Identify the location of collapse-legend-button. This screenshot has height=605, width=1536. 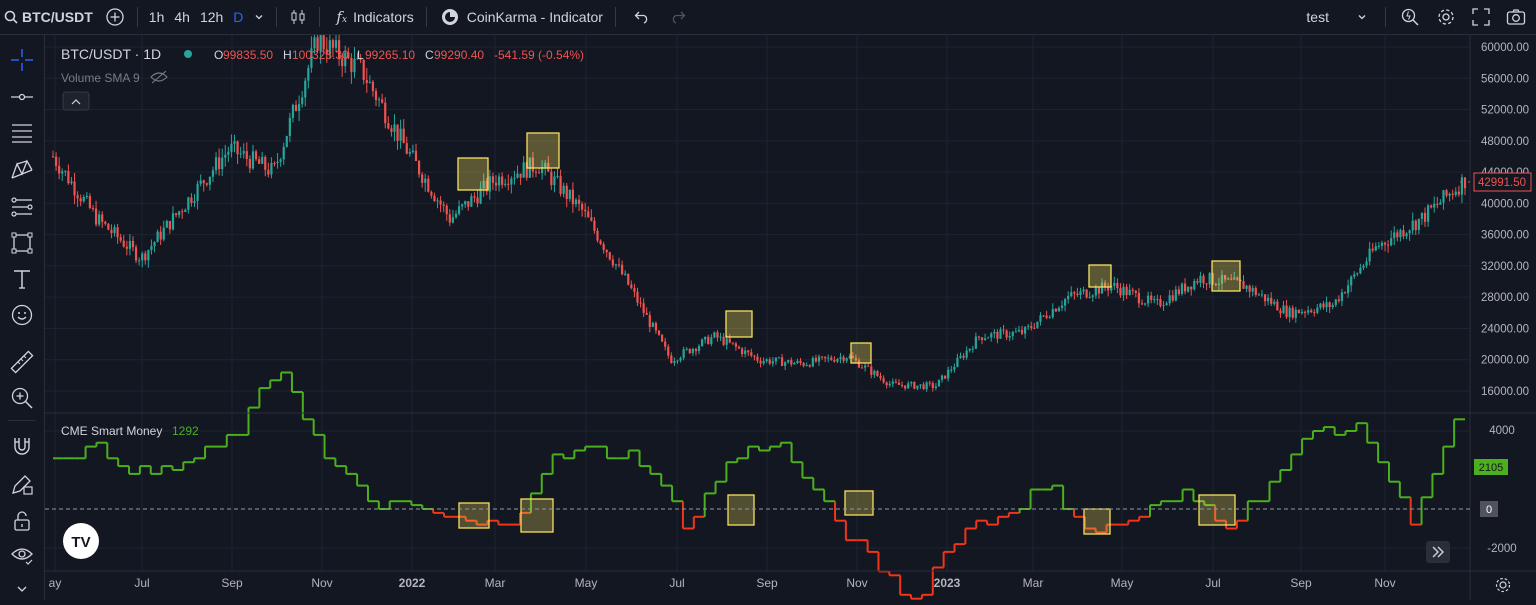
(76, 101).